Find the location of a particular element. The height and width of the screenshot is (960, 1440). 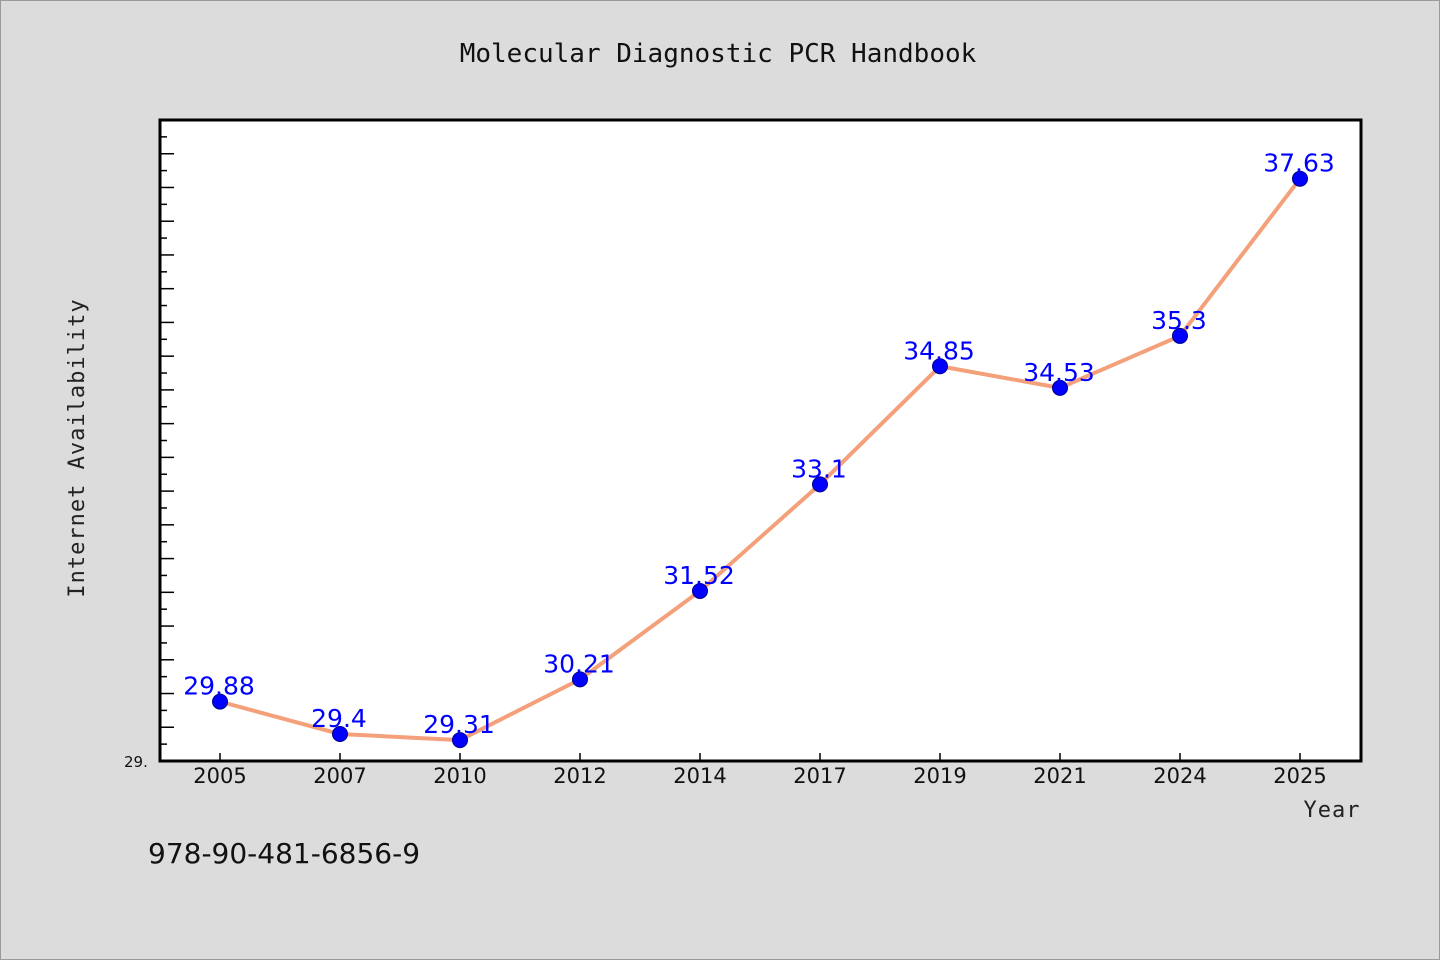

data-label: 34.53 is located at coordinates (1059, 372).